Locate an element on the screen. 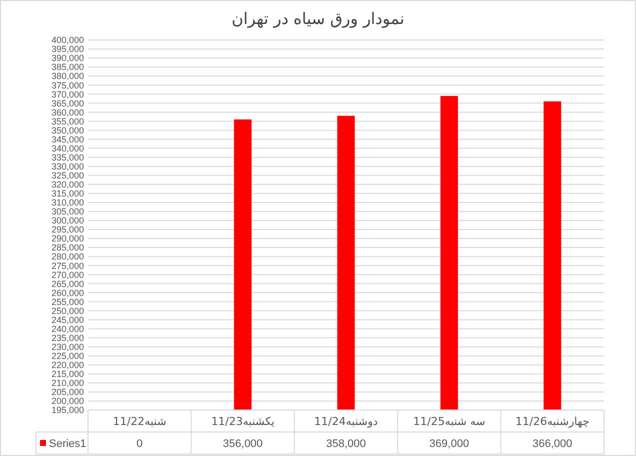 This screenshot has height=456, width=636. x-tick-label: سه شنبه11/25 is located at coordinates (449, 421).